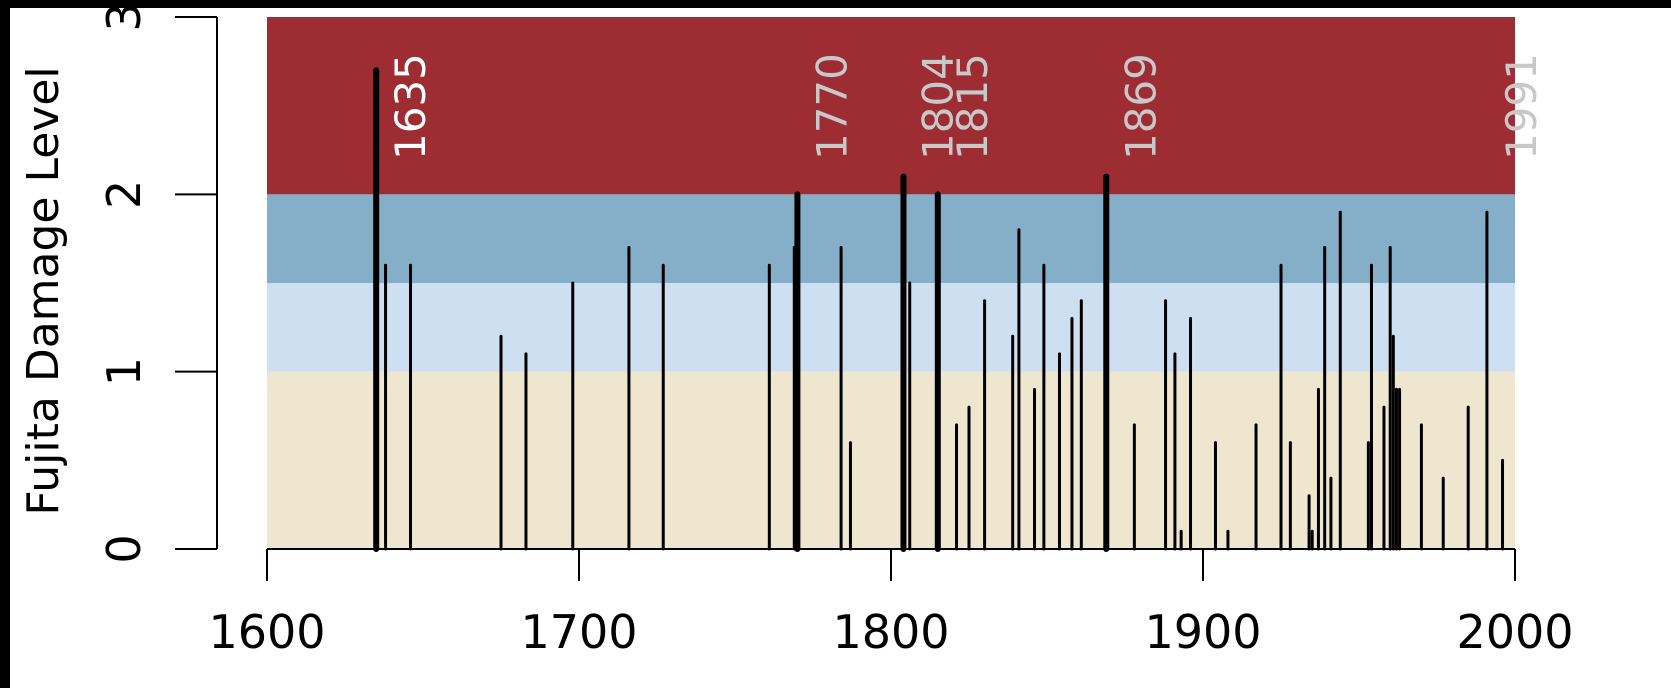 This screenshot has width=1671, height=688. What do you see at coordinates (1521, 106) in the screenshot?
I see `annotation-1991: 1991` at bounding box center [1521, 106].